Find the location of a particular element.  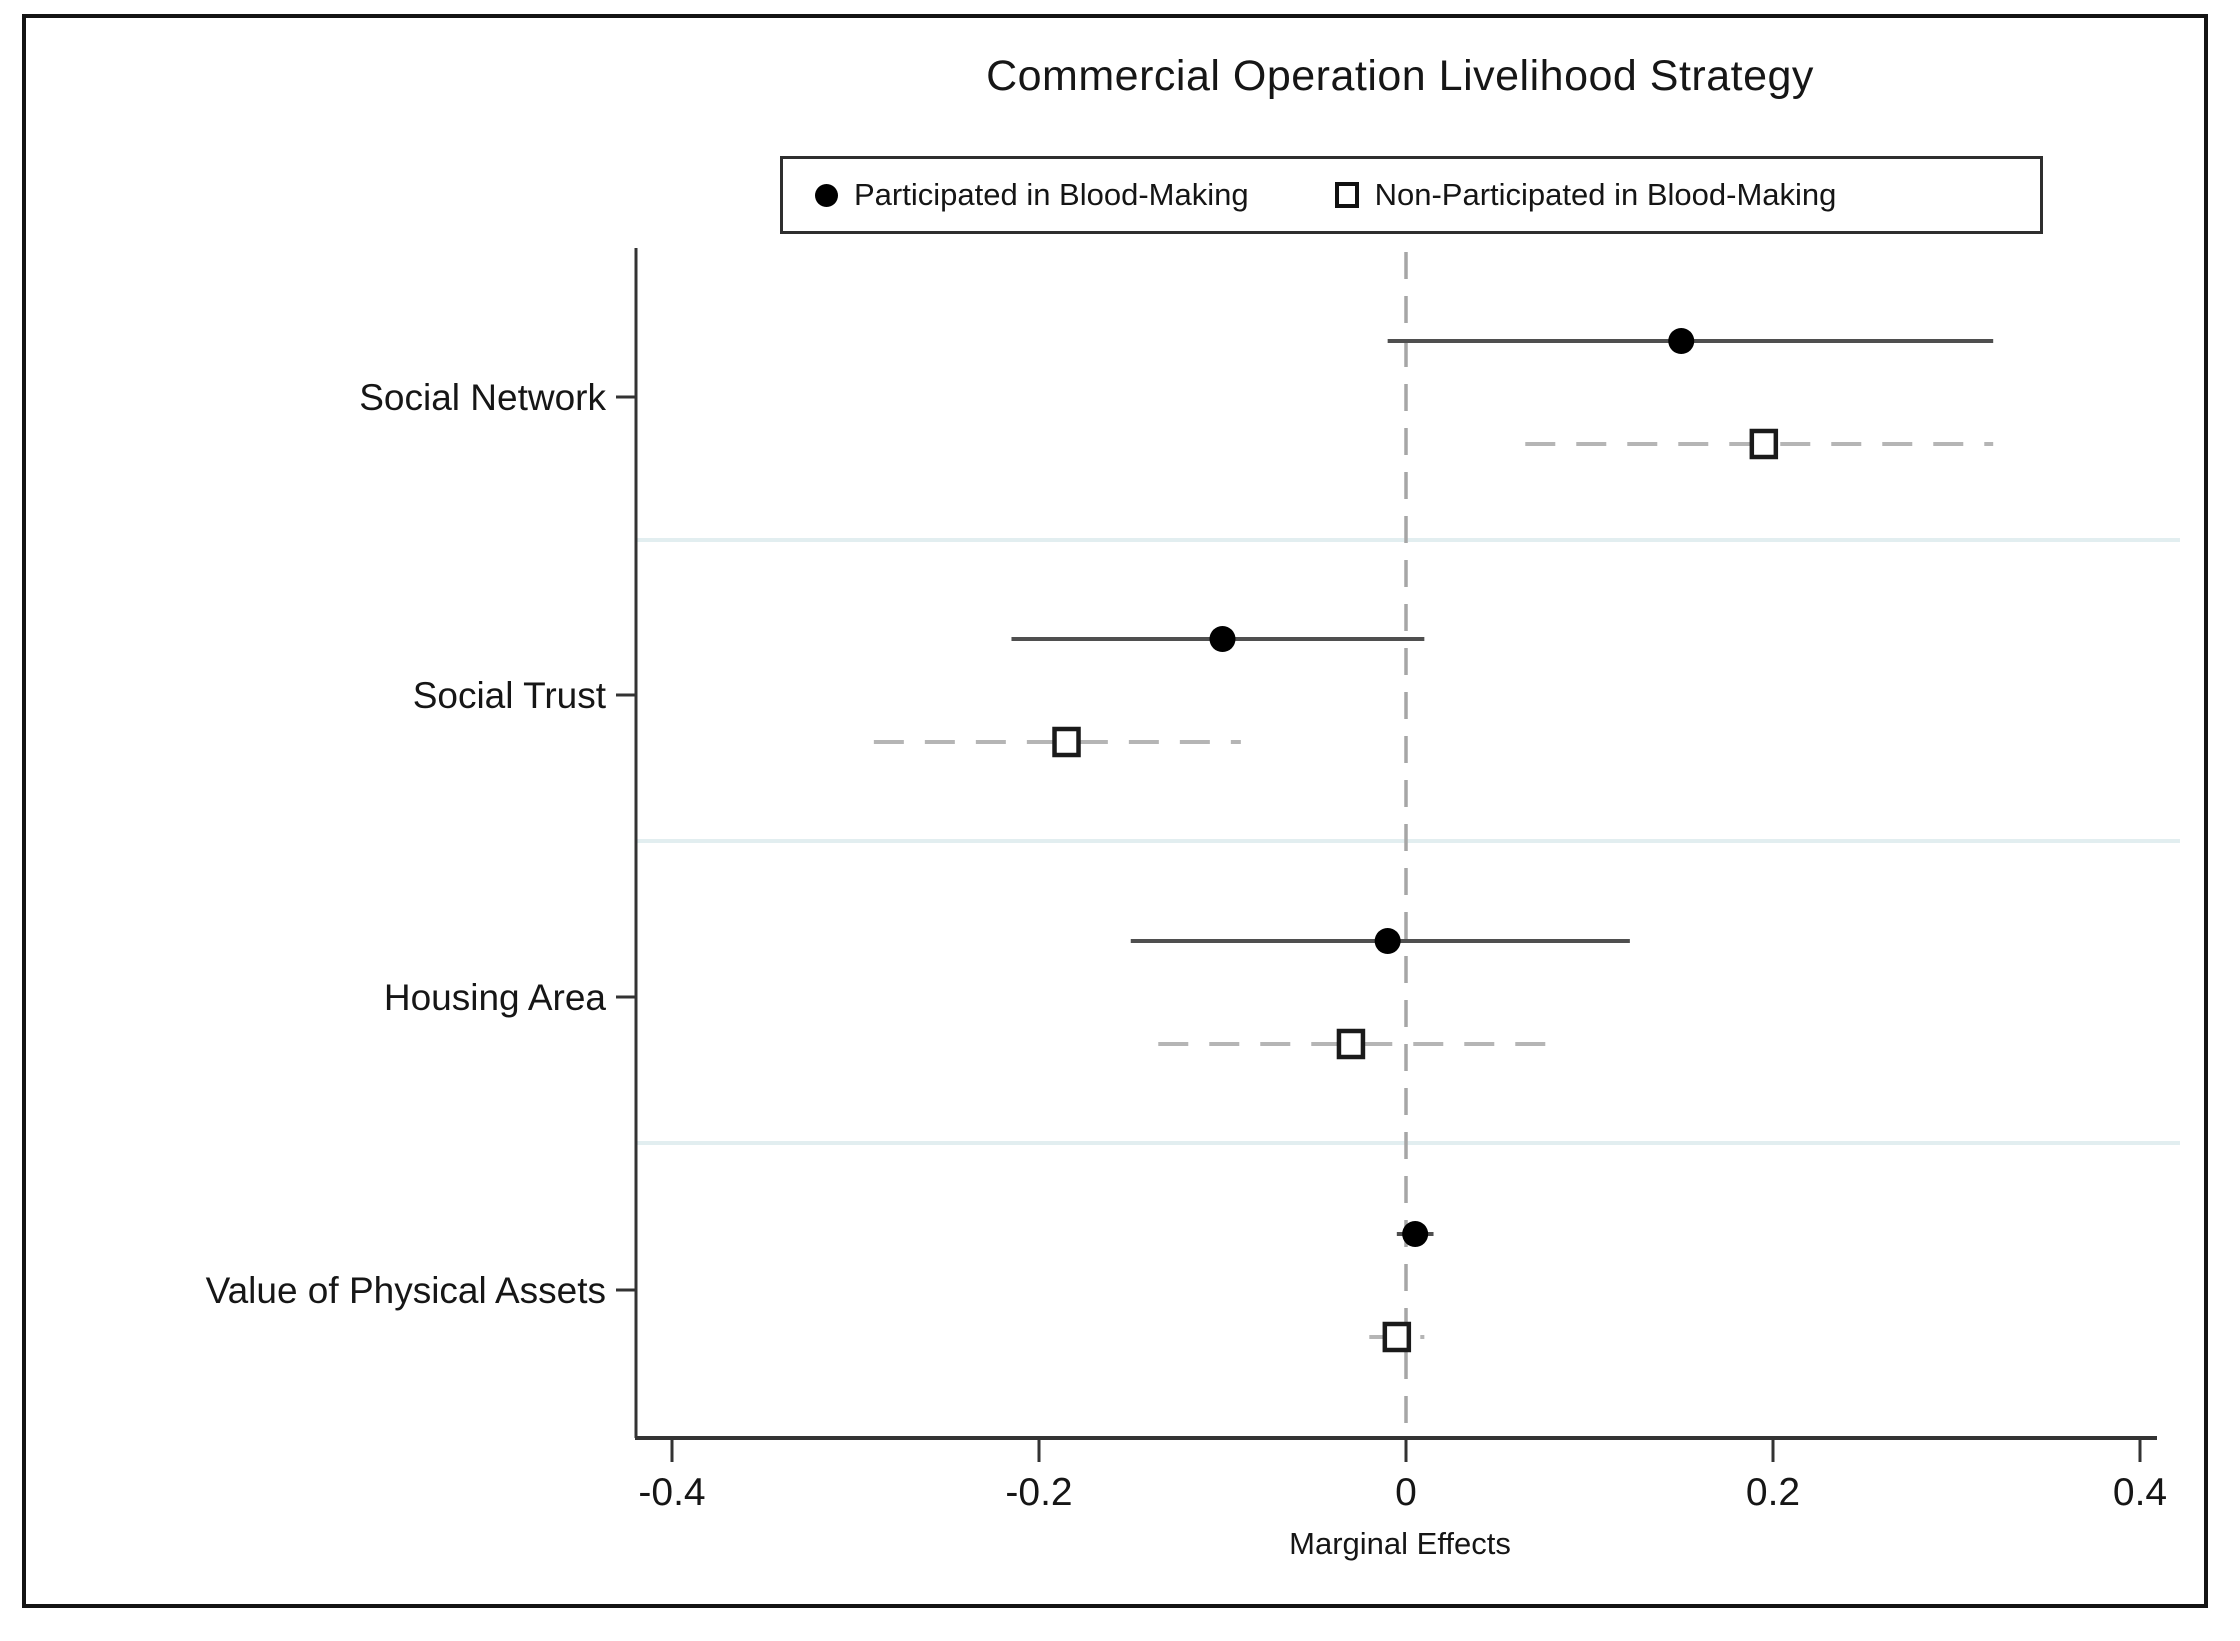

x-tick-label: -0.2 is located at coordinates (1038, 1492).